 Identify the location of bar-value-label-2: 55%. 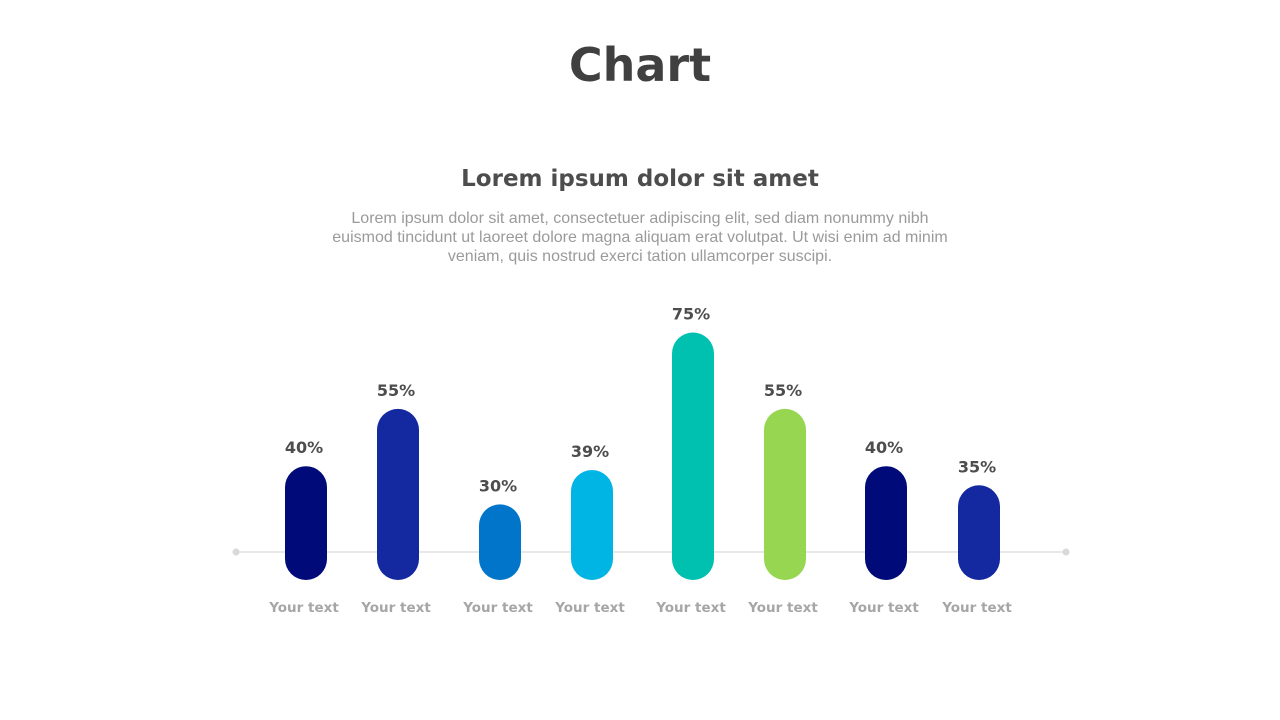
(396, 390).